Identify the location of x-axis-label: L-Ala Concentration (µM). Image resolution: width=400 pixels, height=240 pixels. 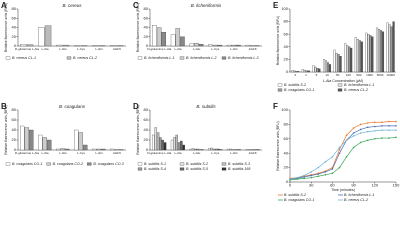
(343, 81).